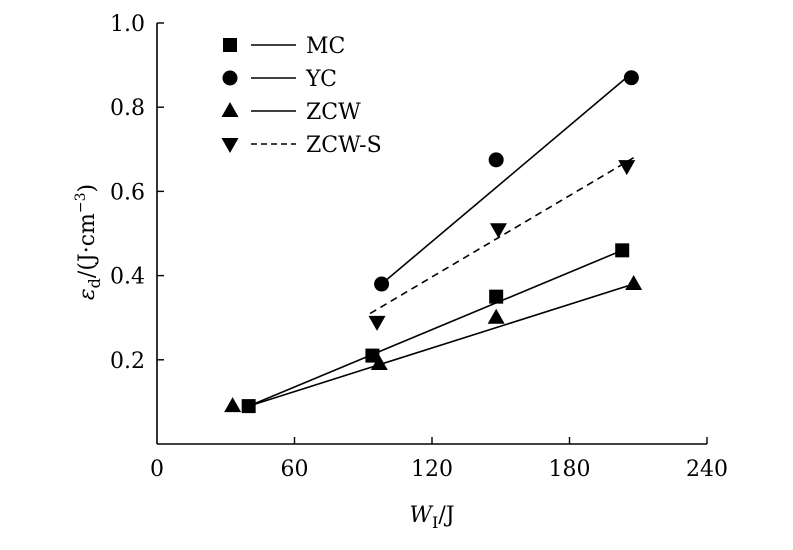  I want to click on x-tick-label-120: 120, so click(432, 469).